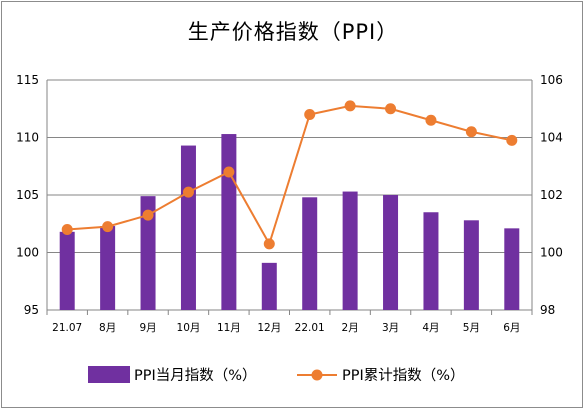 This screenshot has width=586, height=411. Describe the element at coordinates (293, 32) in the screenshot. I see `chart-title: 生产价格指数（PPI）` at that location.